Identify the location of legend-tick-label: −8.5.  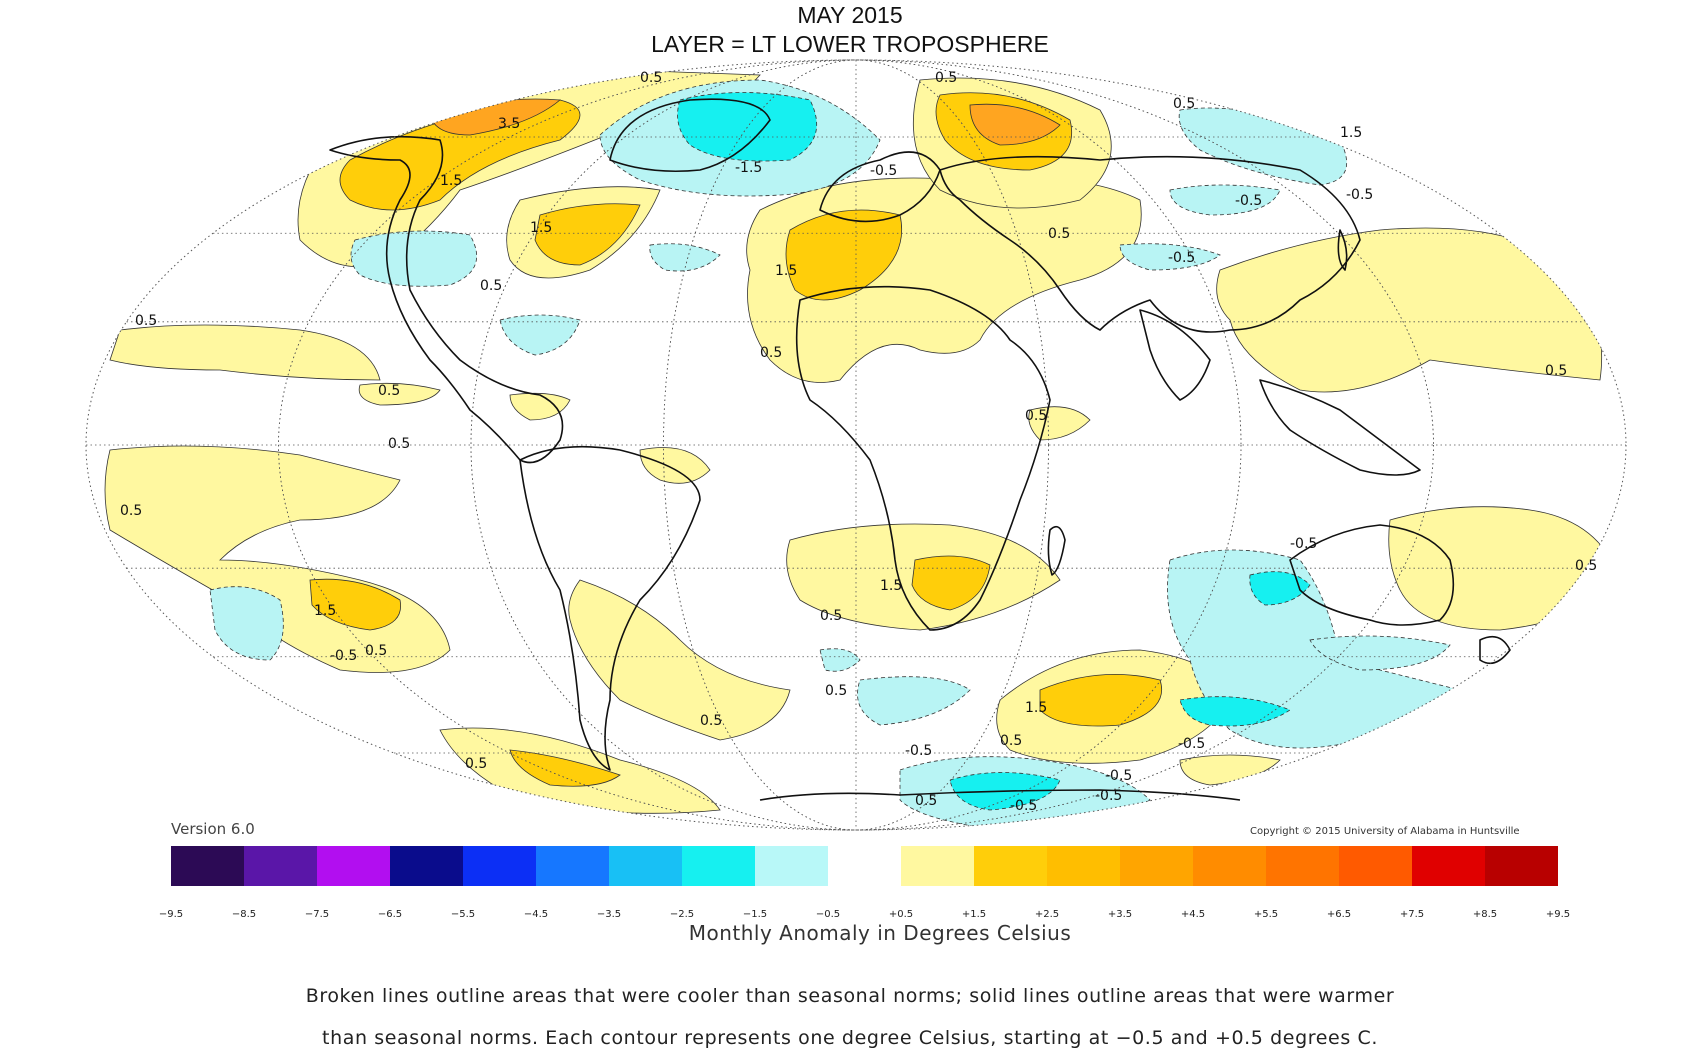
(244, 914).